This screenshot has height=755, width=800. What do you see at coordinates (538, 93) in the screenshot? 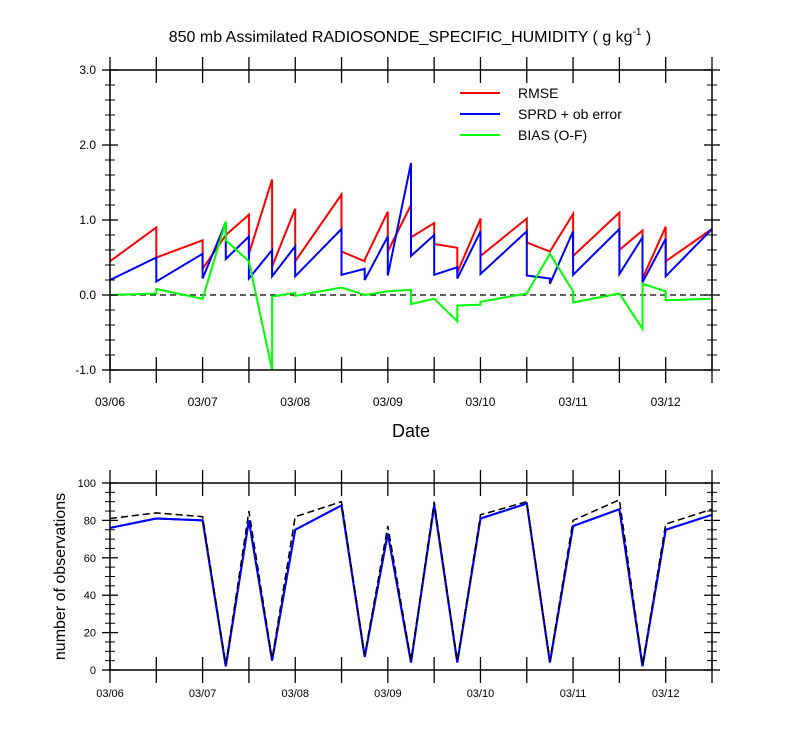
I see `legend-label-0: RMSE` at bounding box center [538, 93].